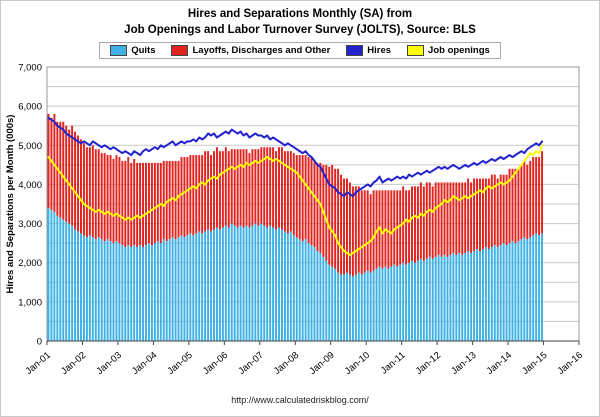 This screenshot has width=600, height=417. Describe the element at coordinates (180, 51) in the screenshot. I see `layoffs-swatch-icon` at that location.